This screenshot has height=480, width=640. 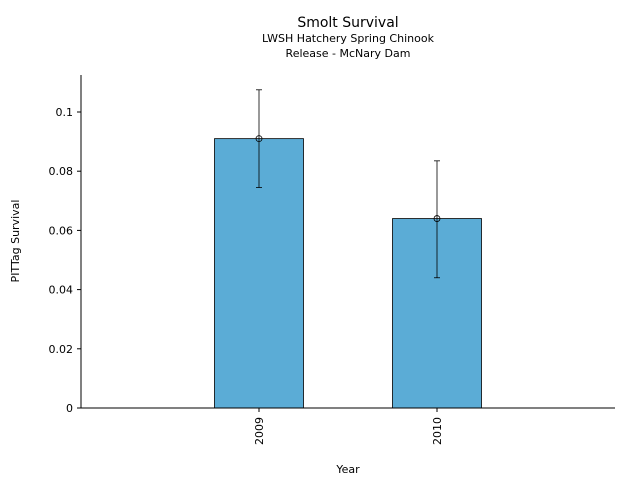 I want to click on x-axis-label: Year, so click(x=347, y=469).